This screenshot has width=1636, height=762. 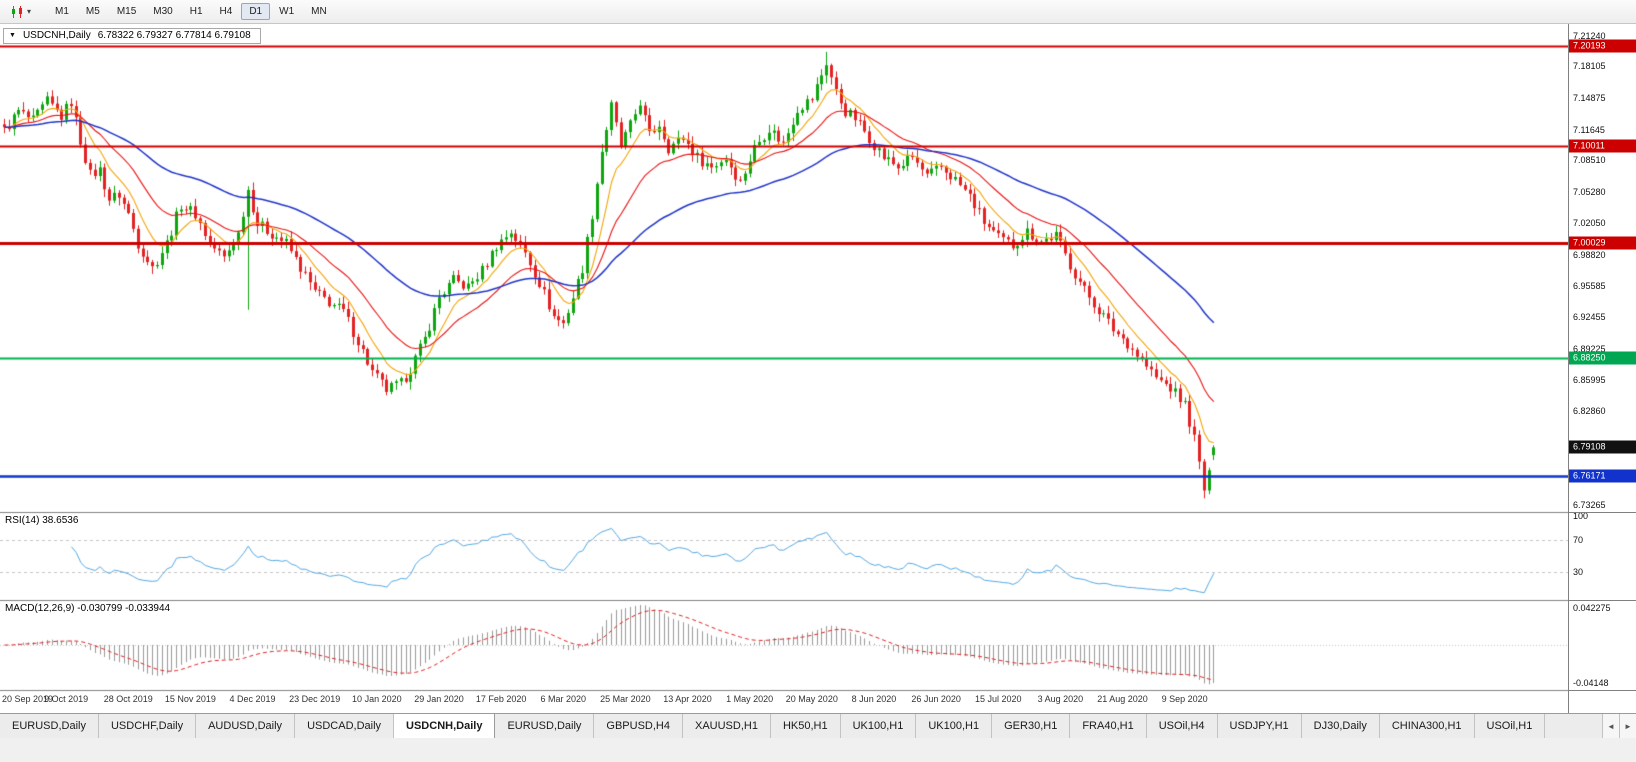 What do you see at coordinates (1602, 358) in the screenshot?
I see `support-level-badge: 6.88250` at bounding box center [1602, 358].